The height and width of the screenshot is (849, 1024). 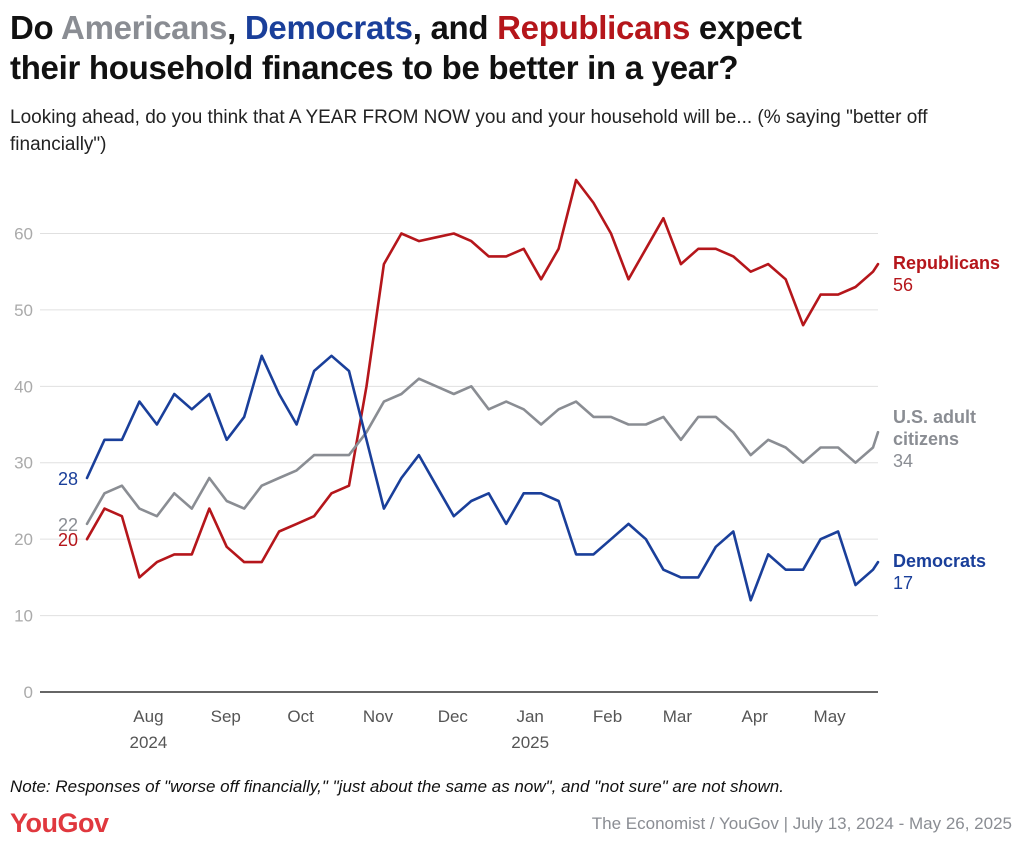 I want to click on start-value-label: 22, so click(x=68, y=525).